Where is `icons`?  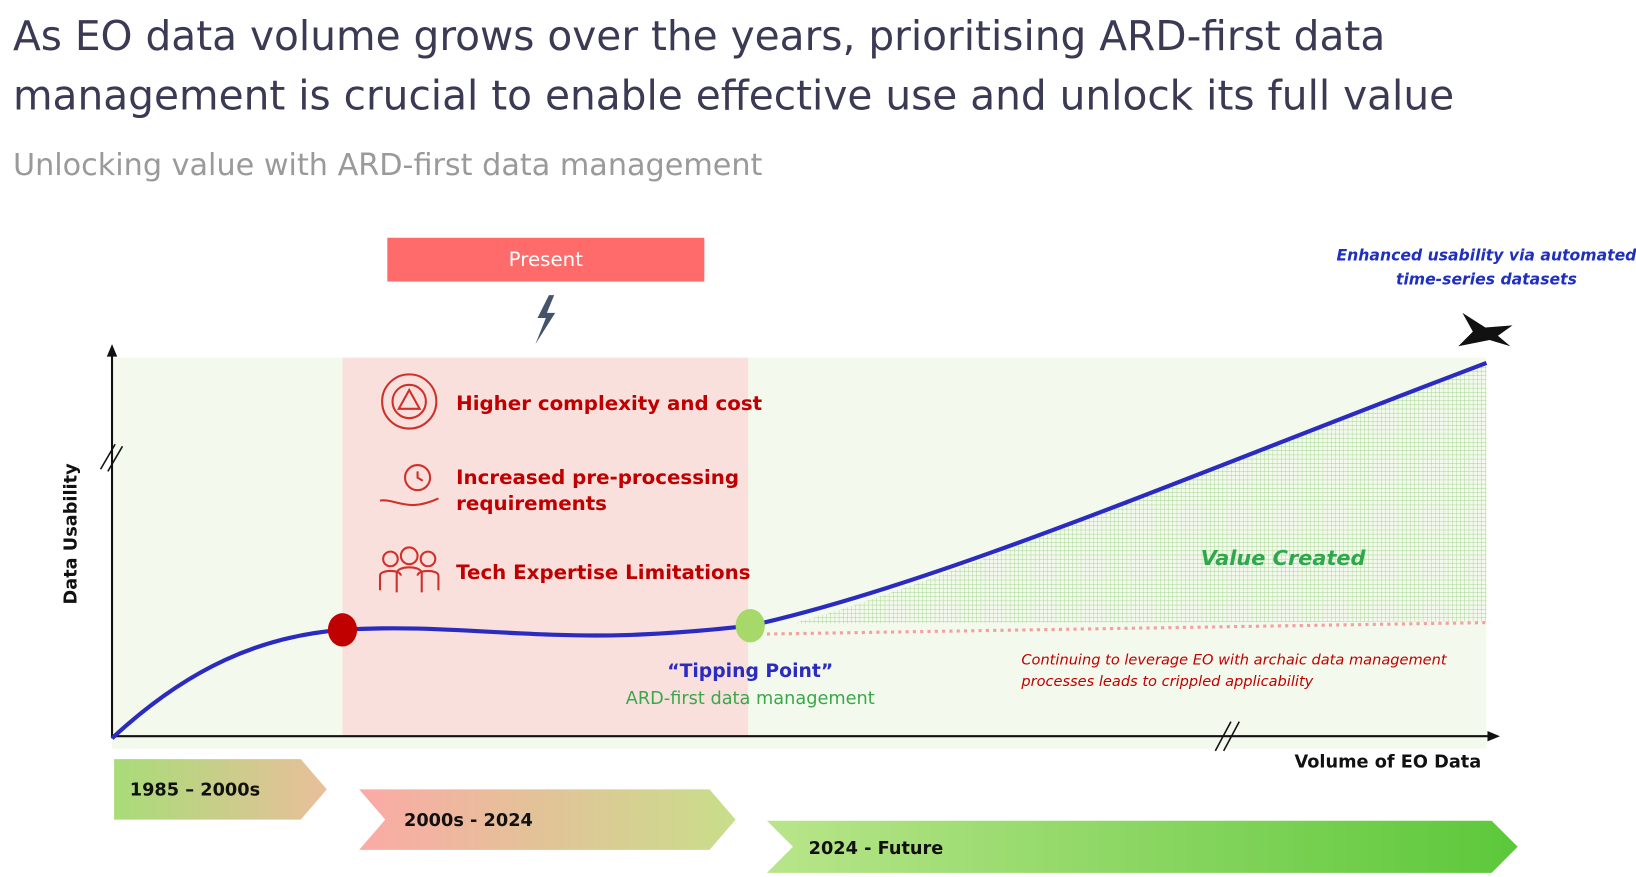 icons is located at coordinates (409, 483).